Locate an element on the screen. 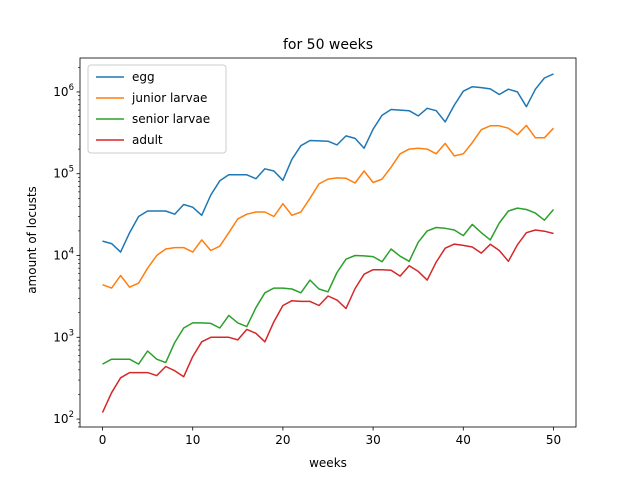 This screenshot has height=484, width=640. legend-label-3: adult is located at coordinates (147, 140).